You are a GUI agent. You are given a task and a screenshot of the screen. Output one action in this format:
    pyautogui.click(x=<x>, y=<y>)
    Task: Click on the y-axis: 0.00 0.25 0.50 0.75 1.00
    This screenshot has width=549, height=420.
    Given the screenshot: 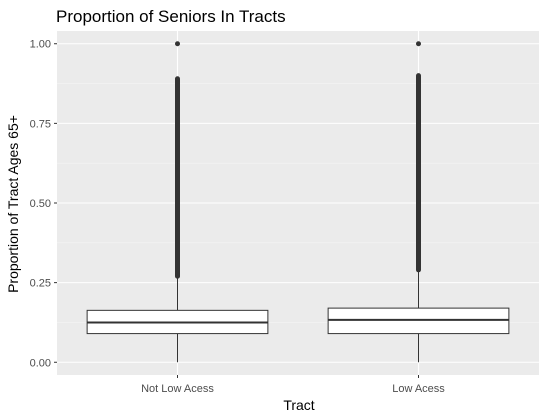 What is the action you would take?
    pyautogui.click(x=43, y=204)
    